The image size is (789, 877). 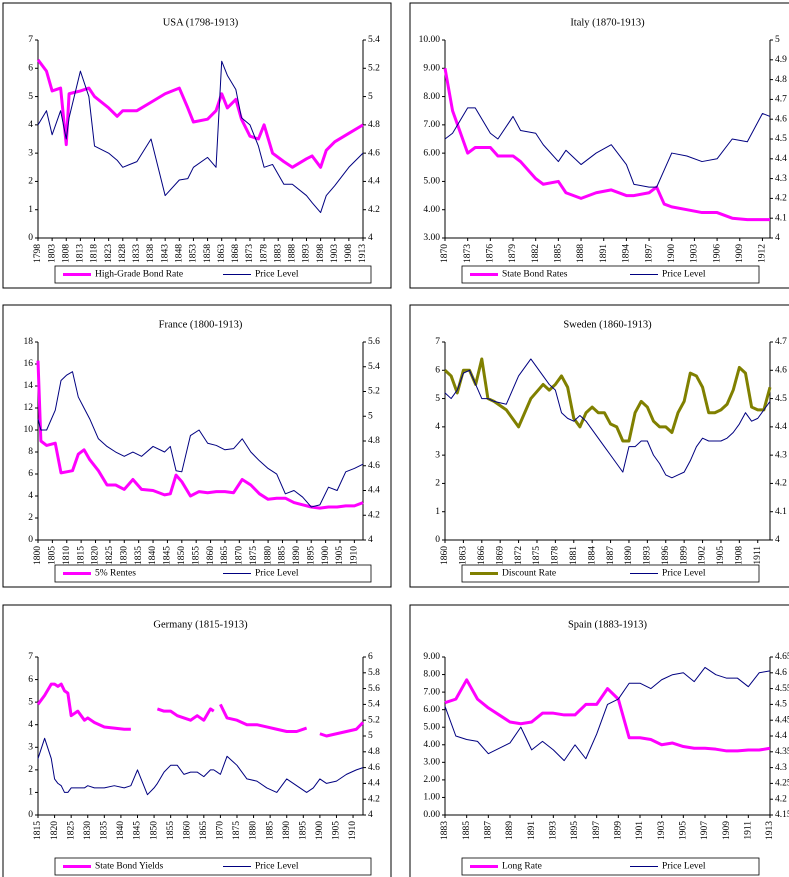 I want to click on x-tick-label: 1823, so click(x=109, y=253).